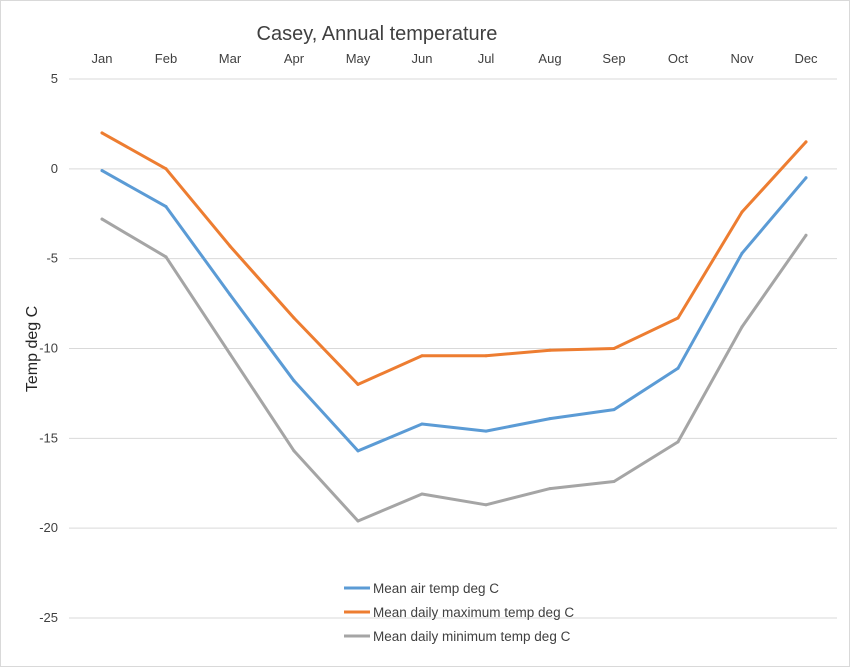 This screenshot has height=668, width=850. What do you see at coordinates (455, 58) in the screenshot?
I see `x-axis-ticks: Jan Feb Mar Apr May Jun Jul Aug Sep Oct Nov Dec` at bounding box center [455, 58].